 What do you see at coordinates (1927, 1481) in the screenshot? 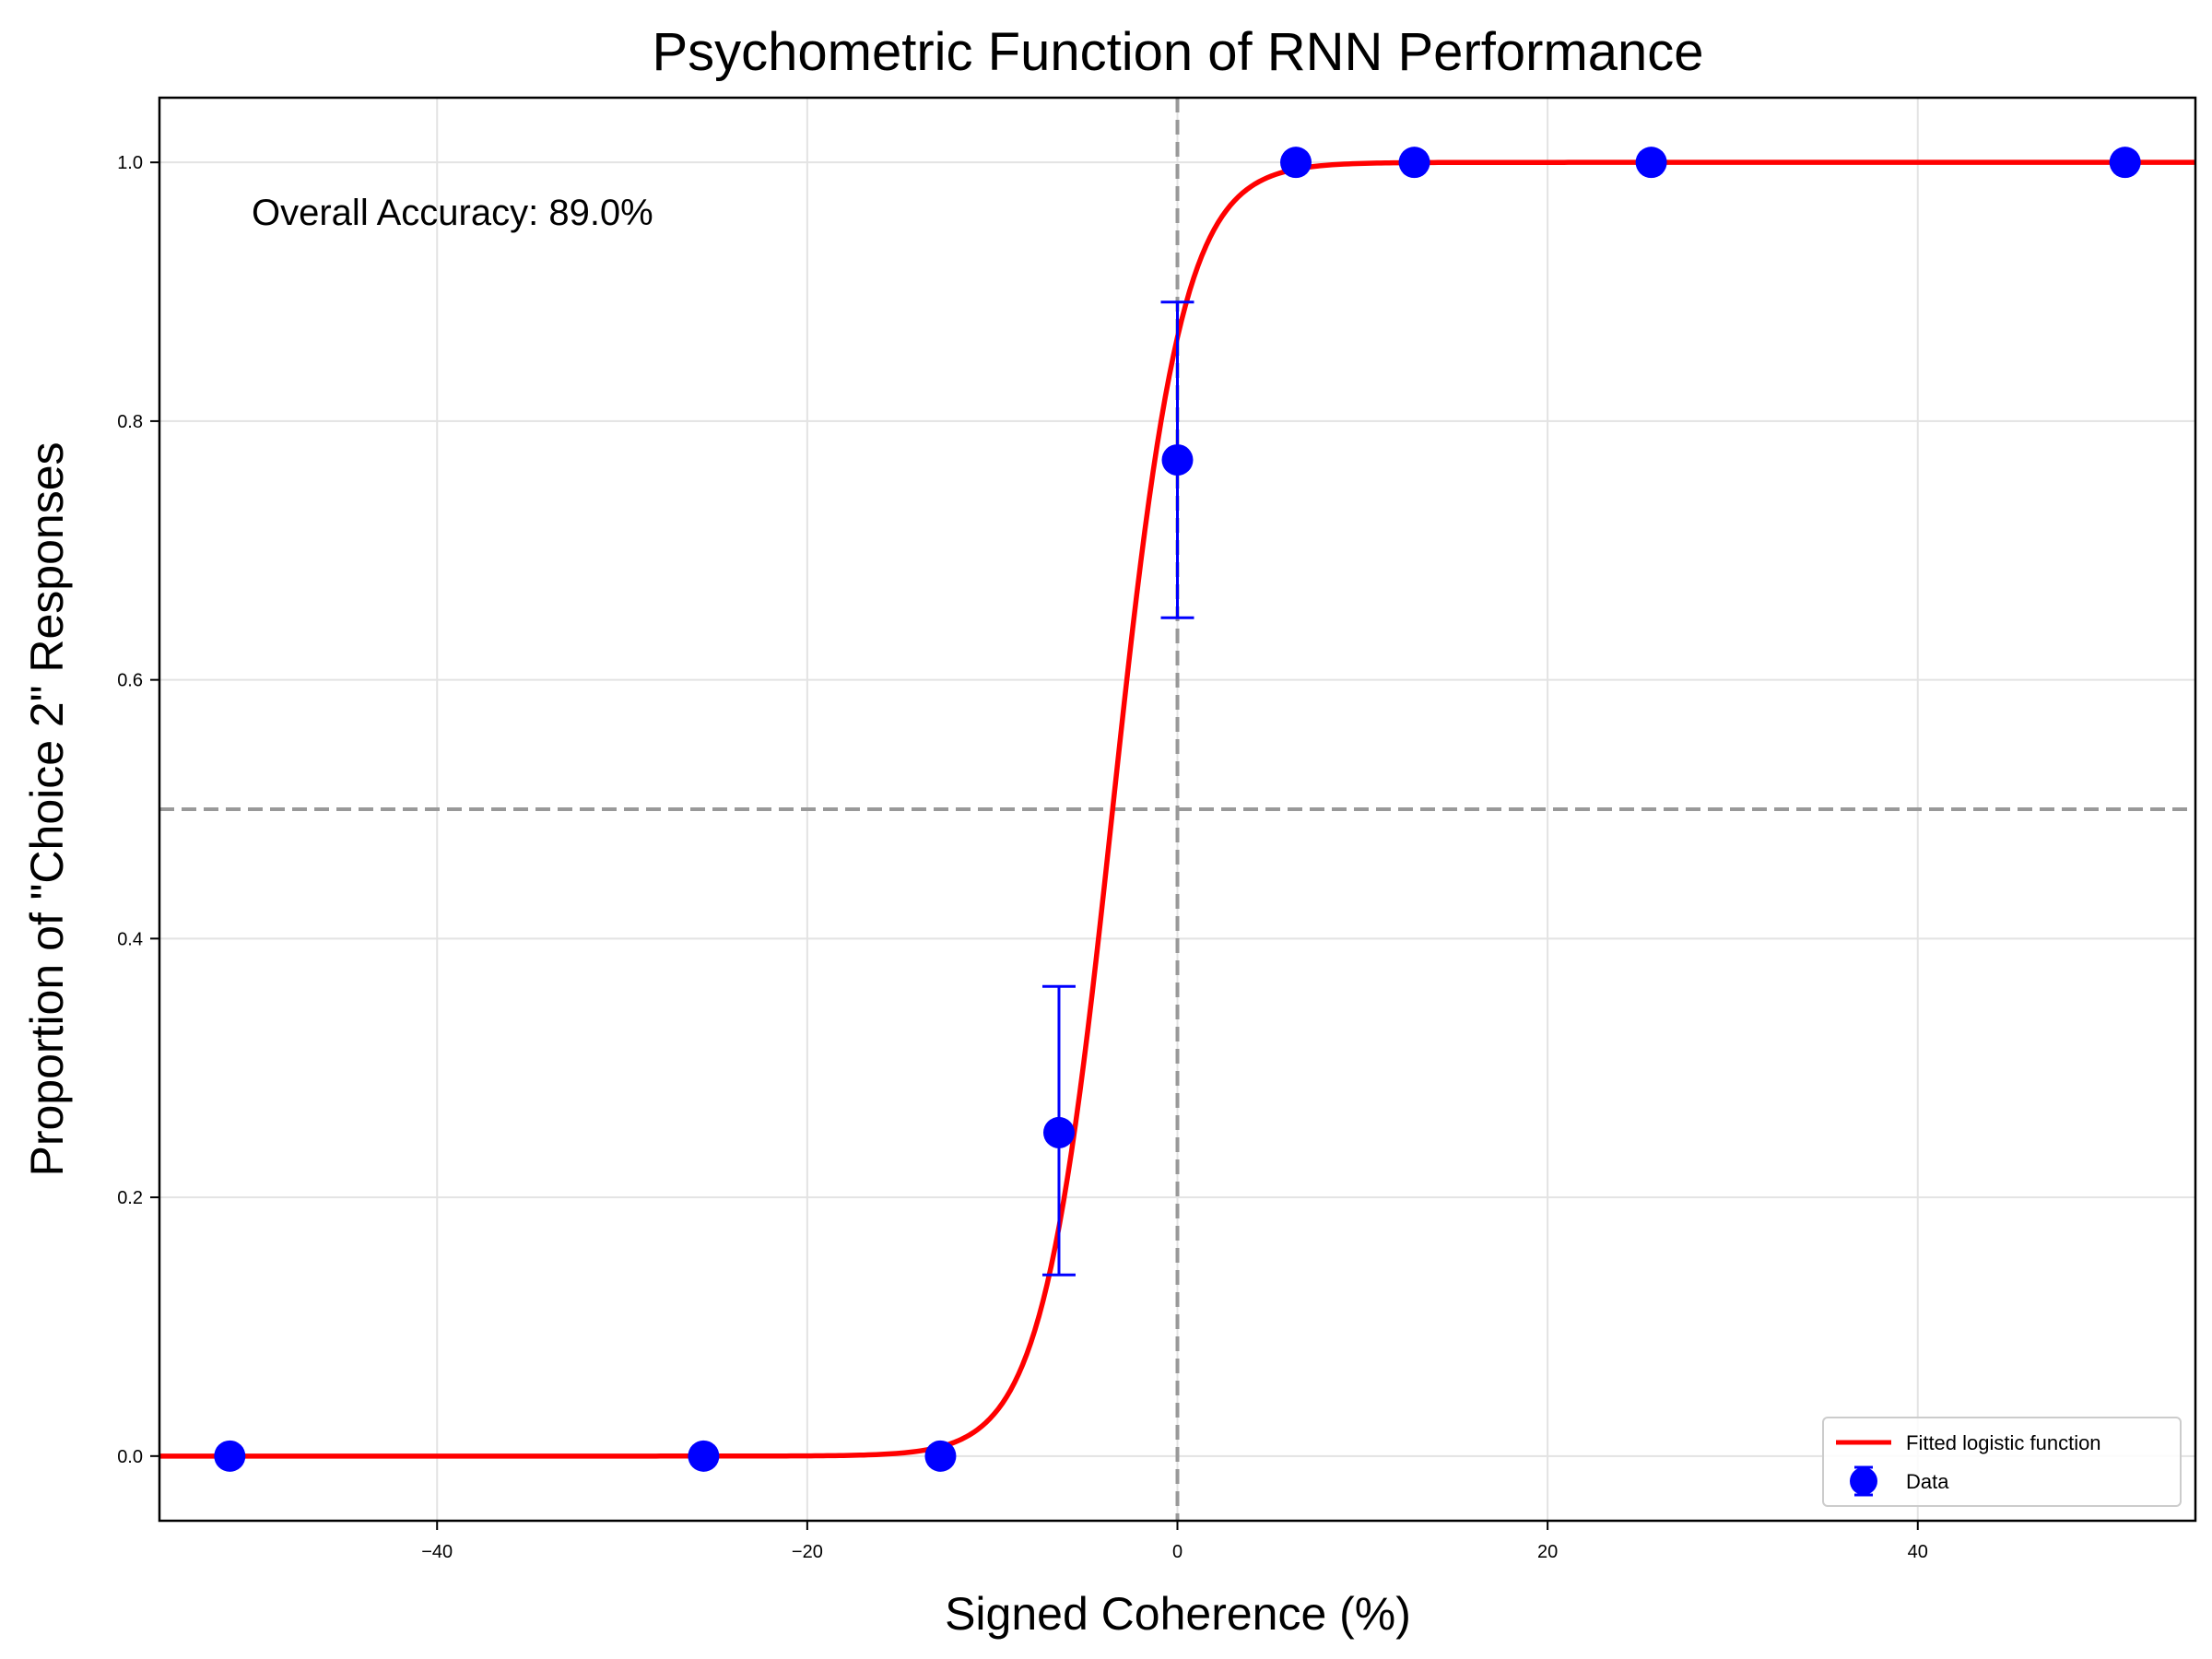
I see `legend-label-data: Data` at bounding box center [1927, 1481].